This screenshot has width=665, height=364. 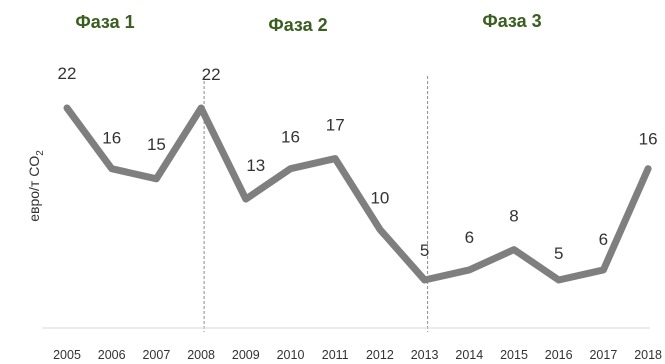 What do you see at coordinates (291, 355) in the screenshot?
I see `x-tick-label: 2010` at bounding box center [291, 355].